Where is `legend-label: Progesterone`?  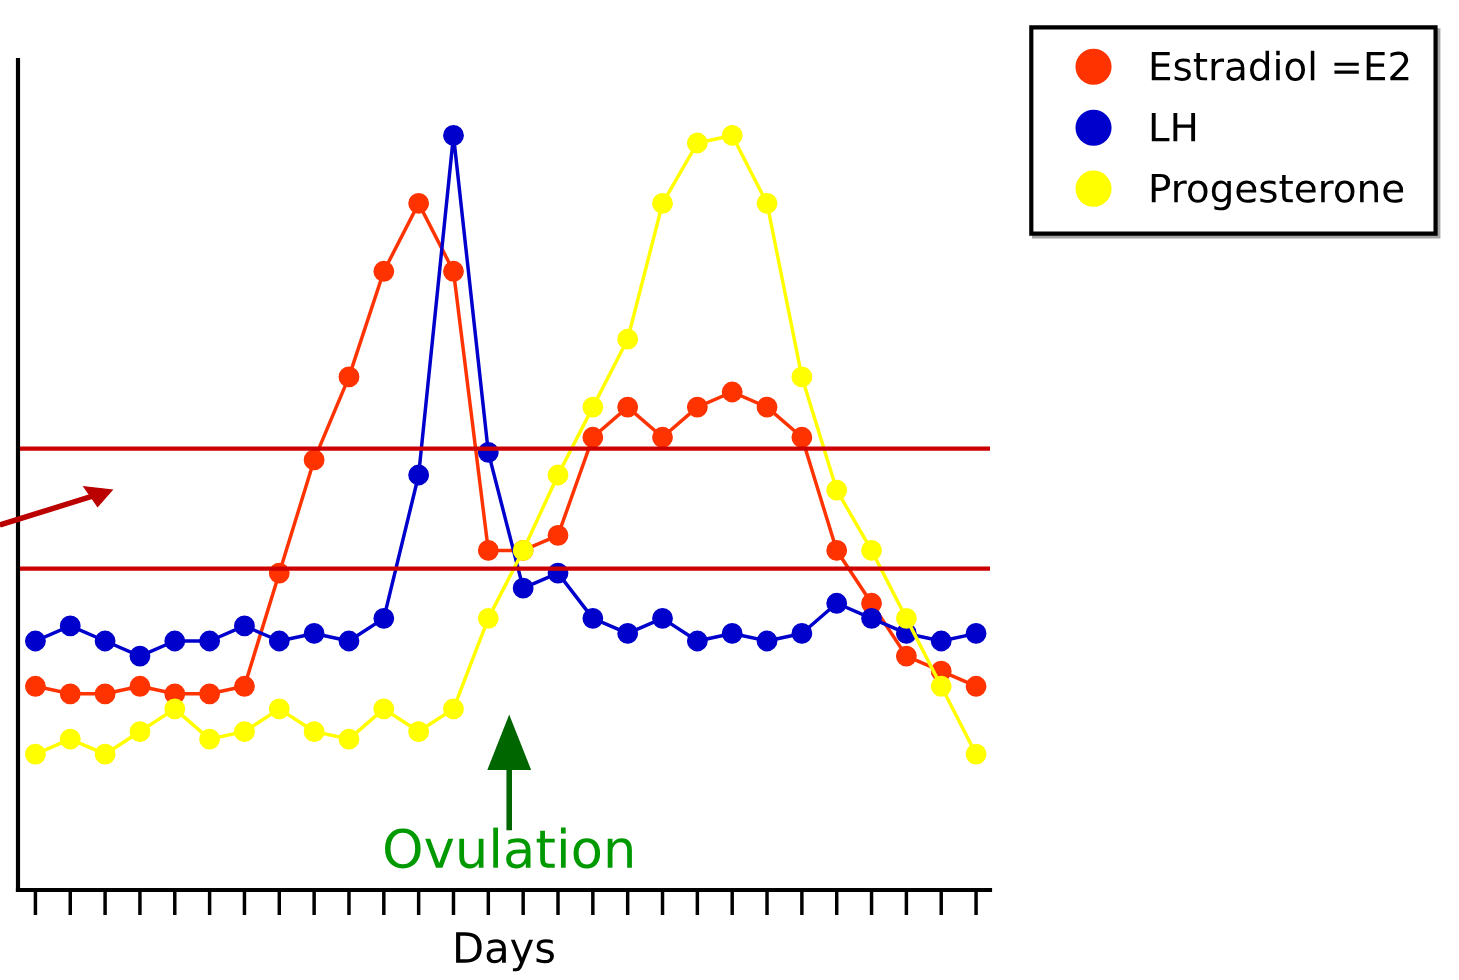 legend-label: Progesterone is located at coordinates (1277, 192).